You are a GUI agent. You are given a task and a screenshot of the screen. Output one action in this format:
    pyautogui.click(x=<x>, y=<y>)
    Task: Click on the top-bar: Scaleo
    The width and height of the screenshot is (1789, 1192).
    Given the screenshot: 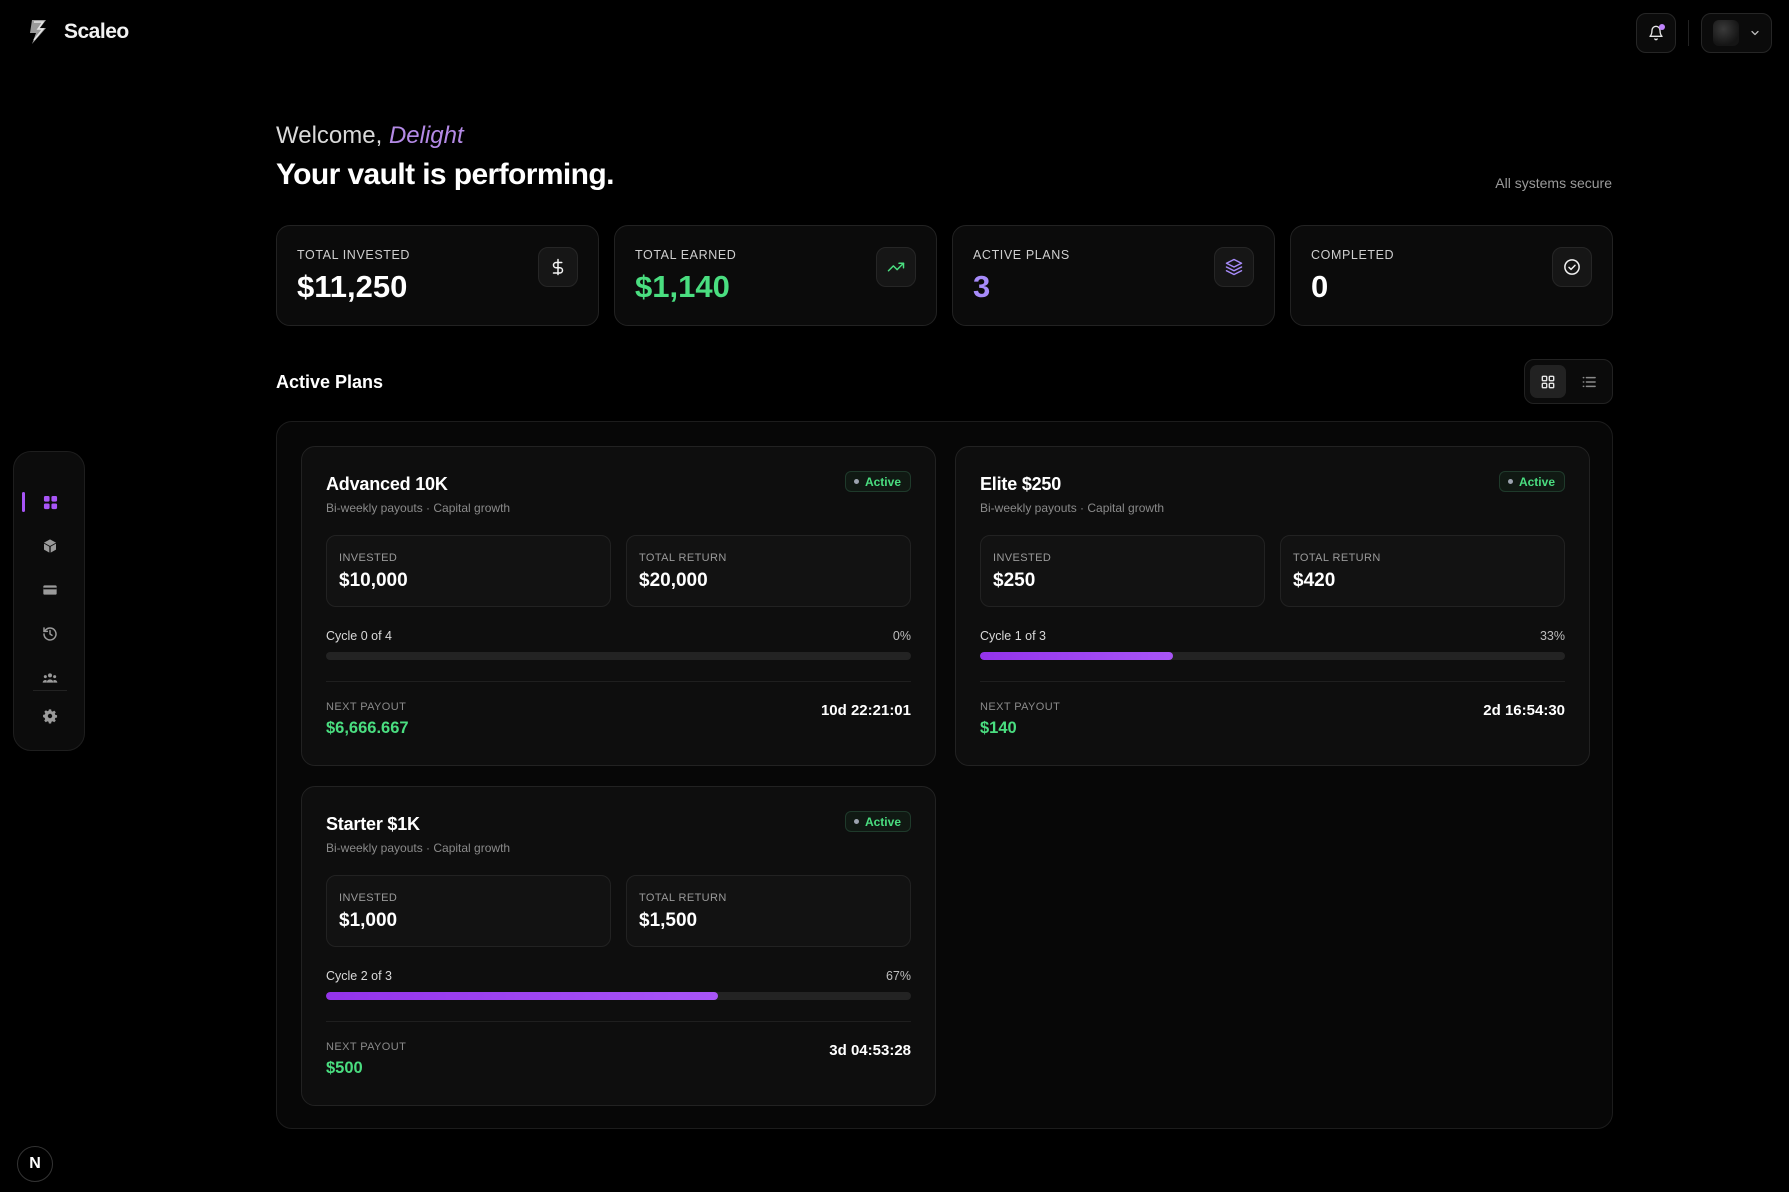 What is the action you would take?
    pyautogui.click(x=894, y=33)
    